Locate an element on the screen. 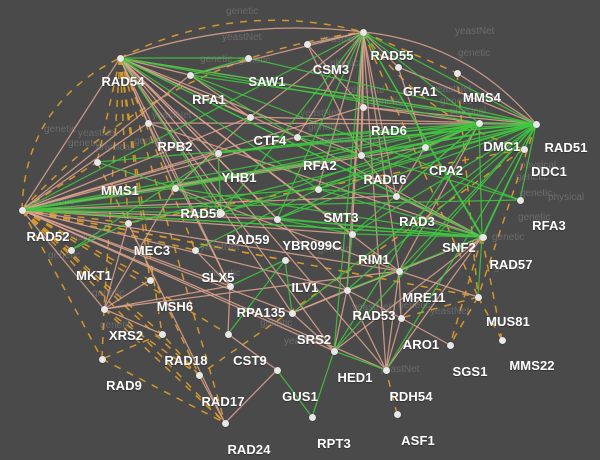 The width and height of the screenshot is (600, 460). node-asf1 is located at coordinates (397, 414).